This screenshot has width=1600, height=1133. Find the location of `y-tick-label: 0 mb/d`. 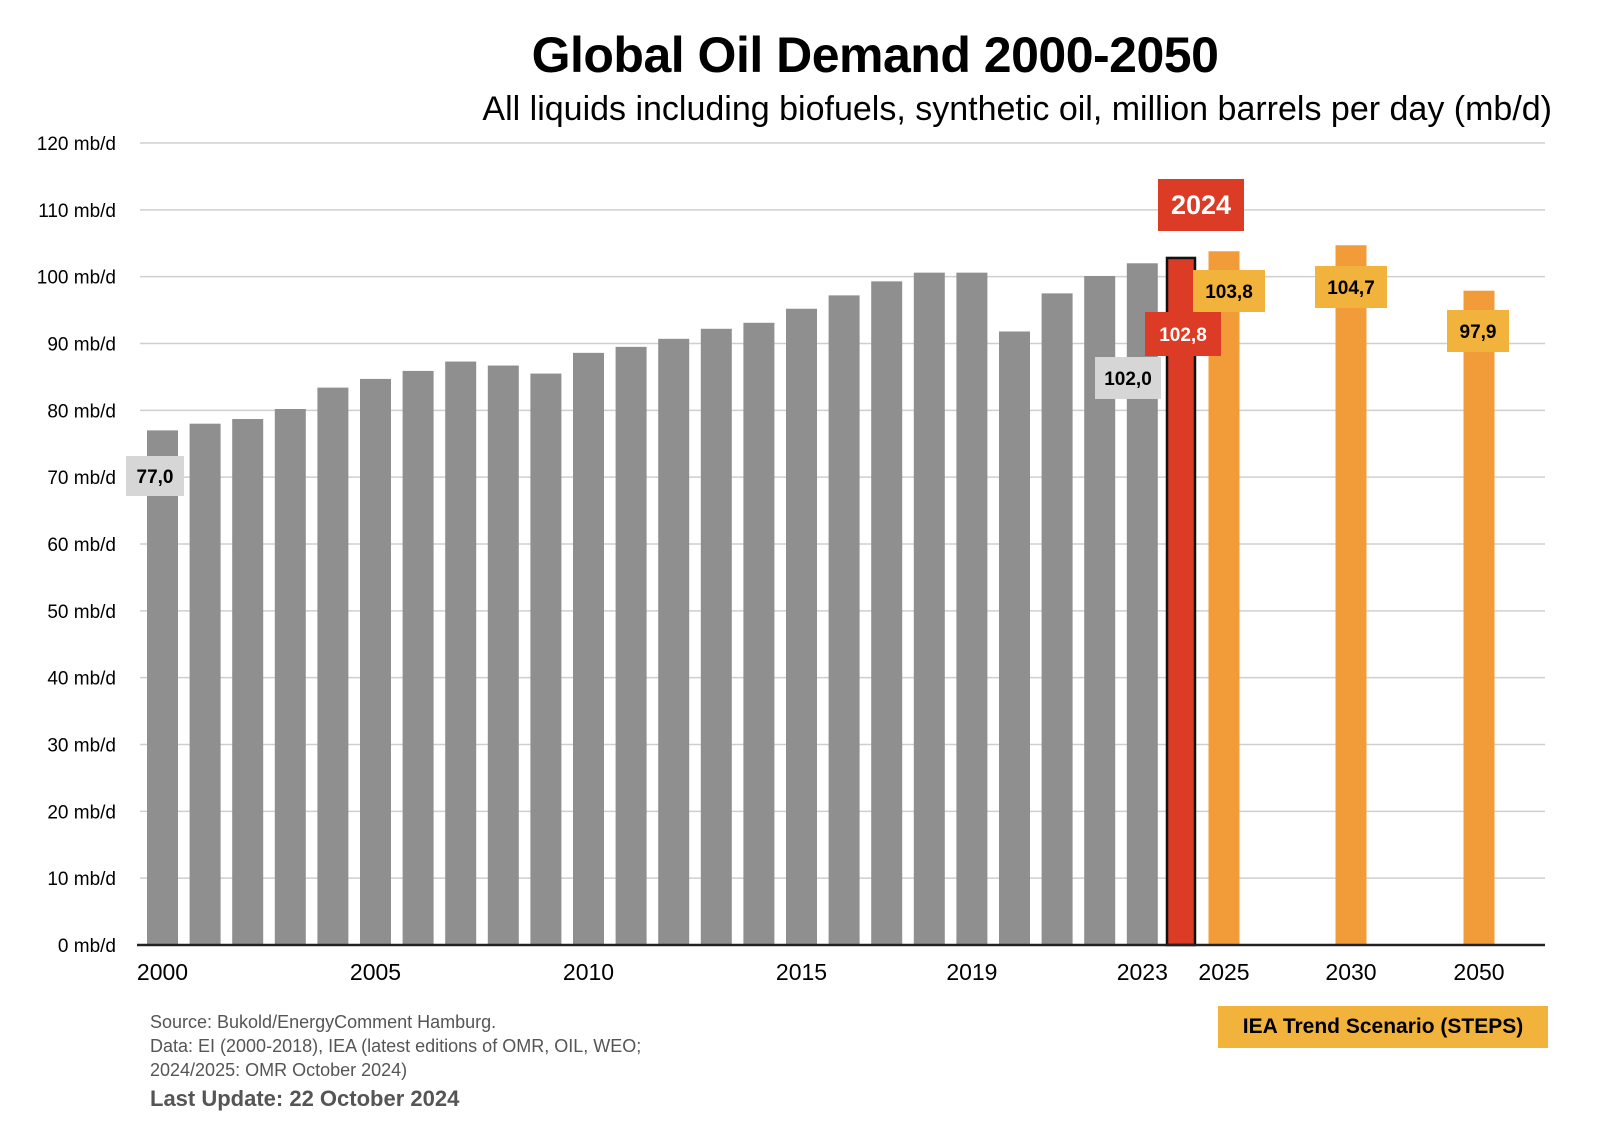

y-tick-label: 0 mb/d is located at coordinates (87, 946).